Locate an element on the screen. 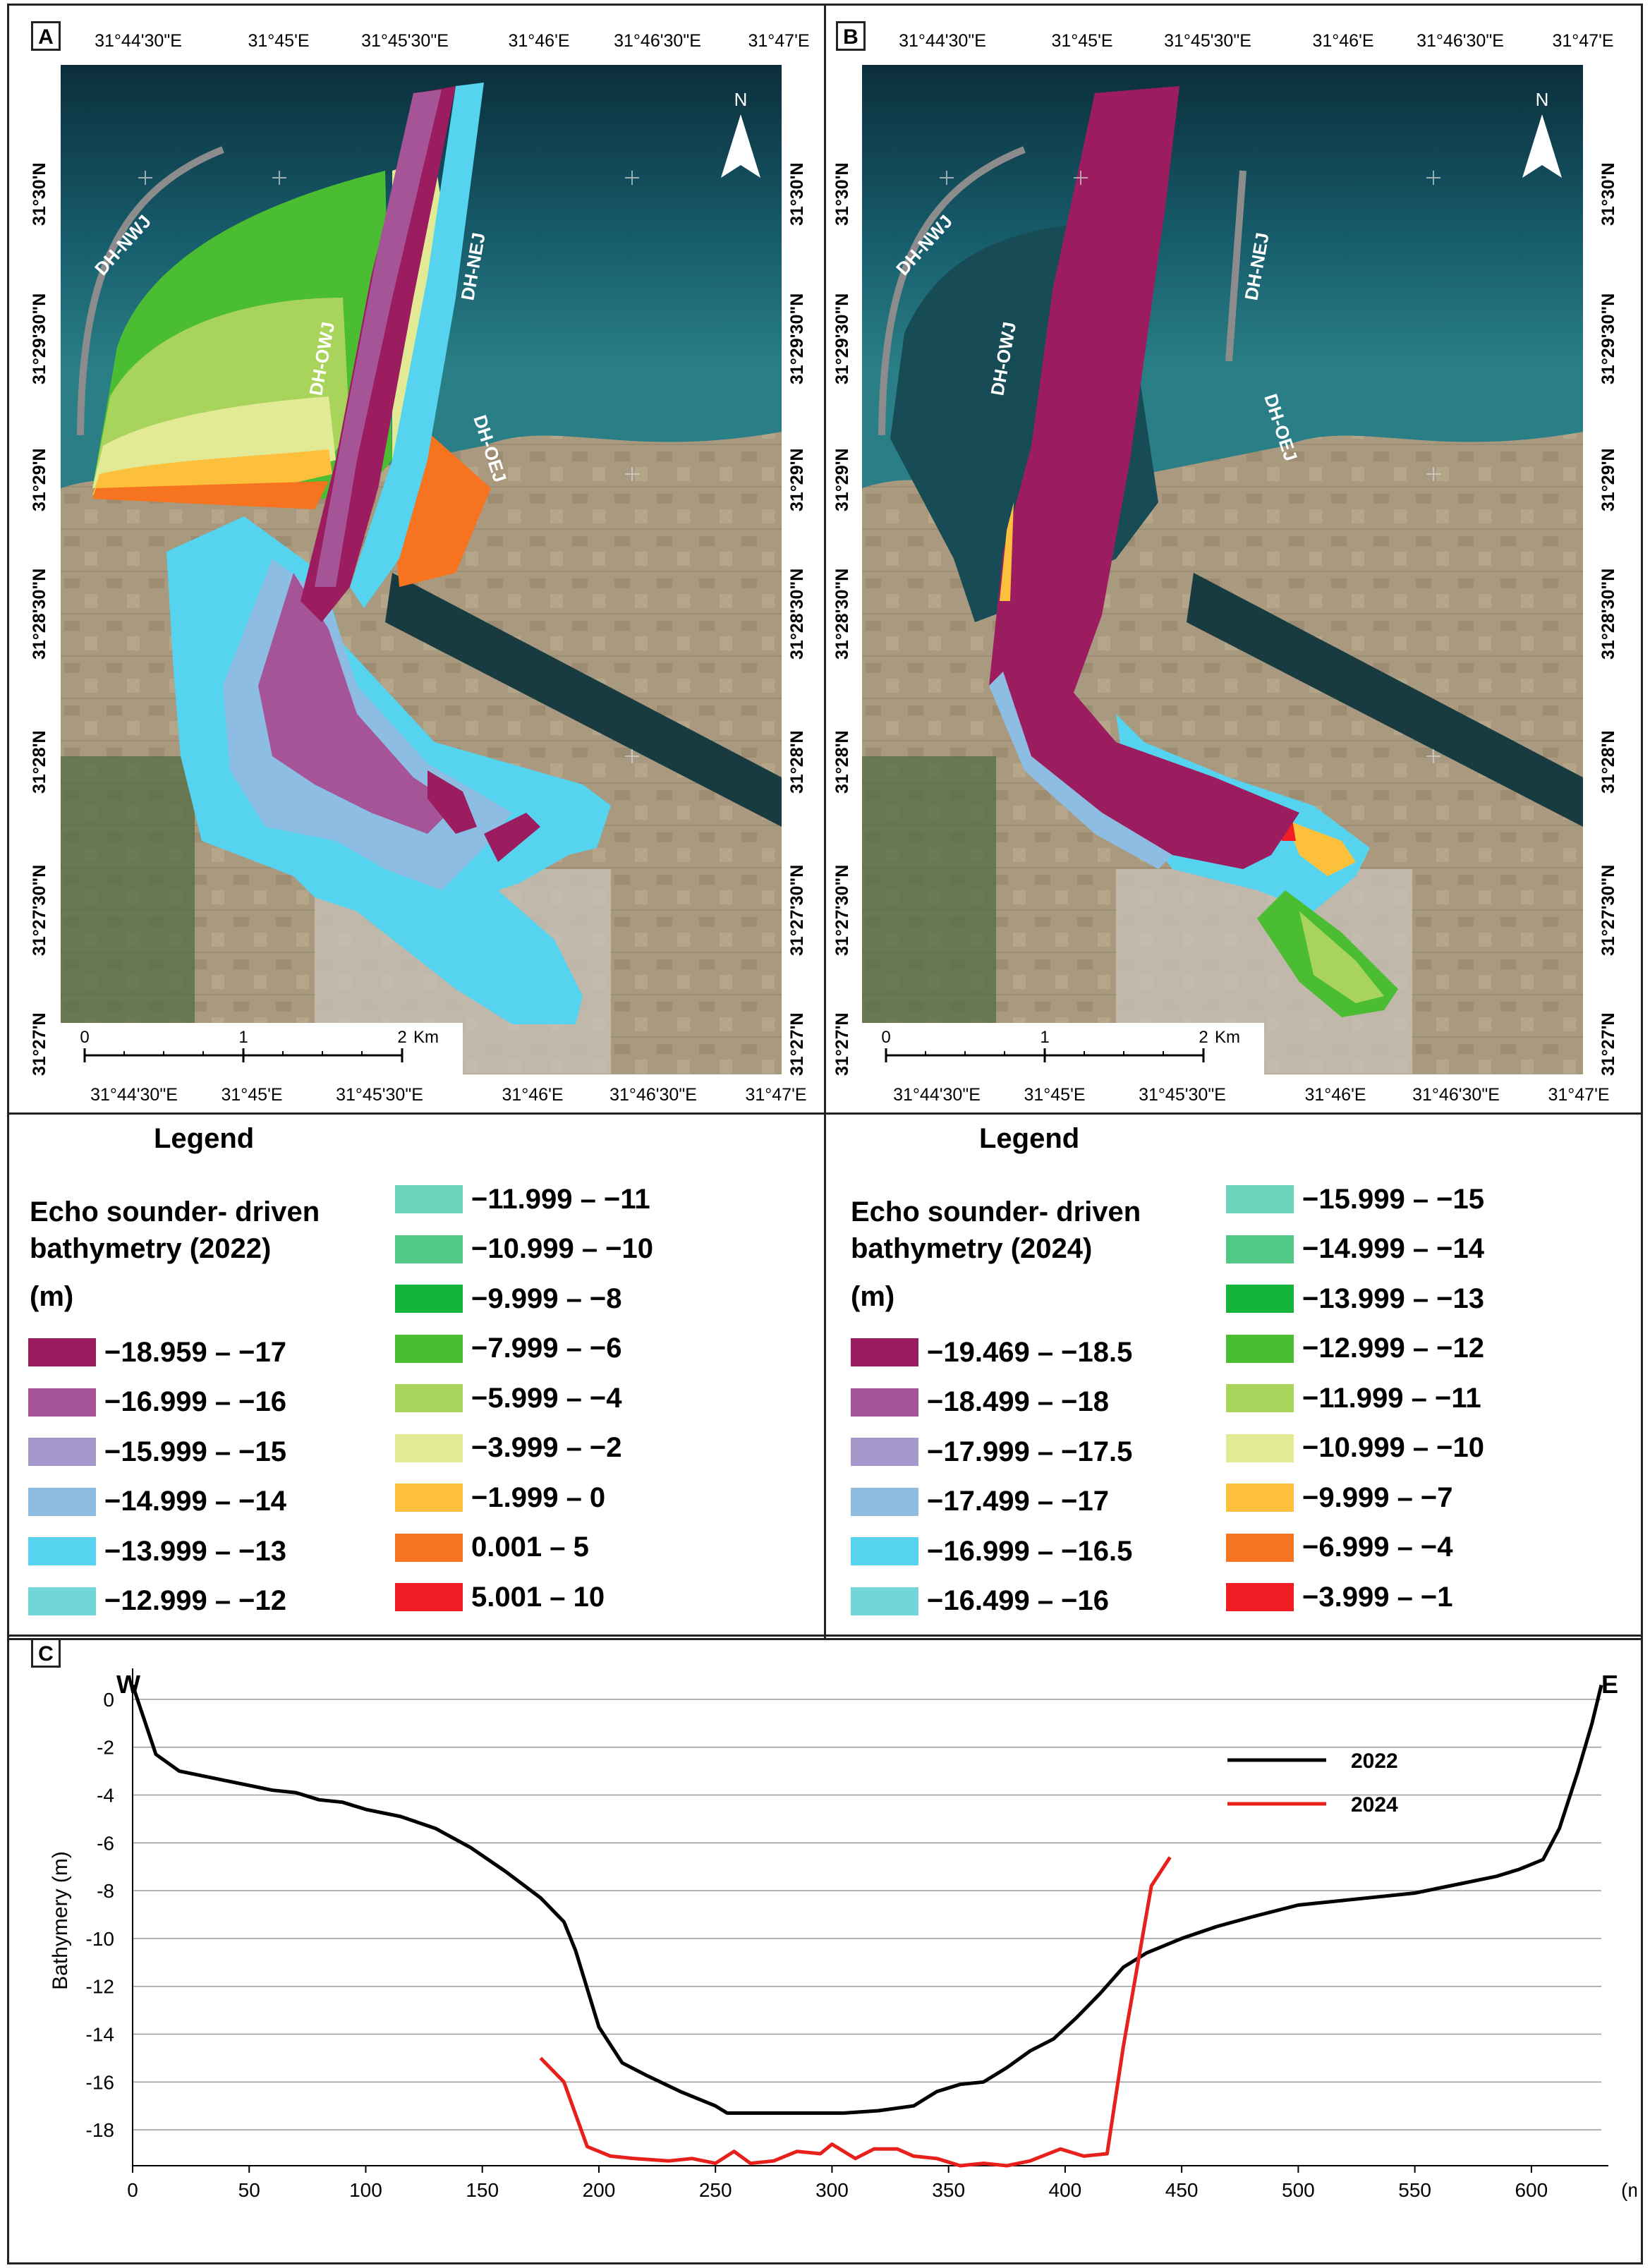 This screenshot has height=2268, width=1650. bottom-tick-b-6: 31°47'E is located at coordinates (1579, 1095).